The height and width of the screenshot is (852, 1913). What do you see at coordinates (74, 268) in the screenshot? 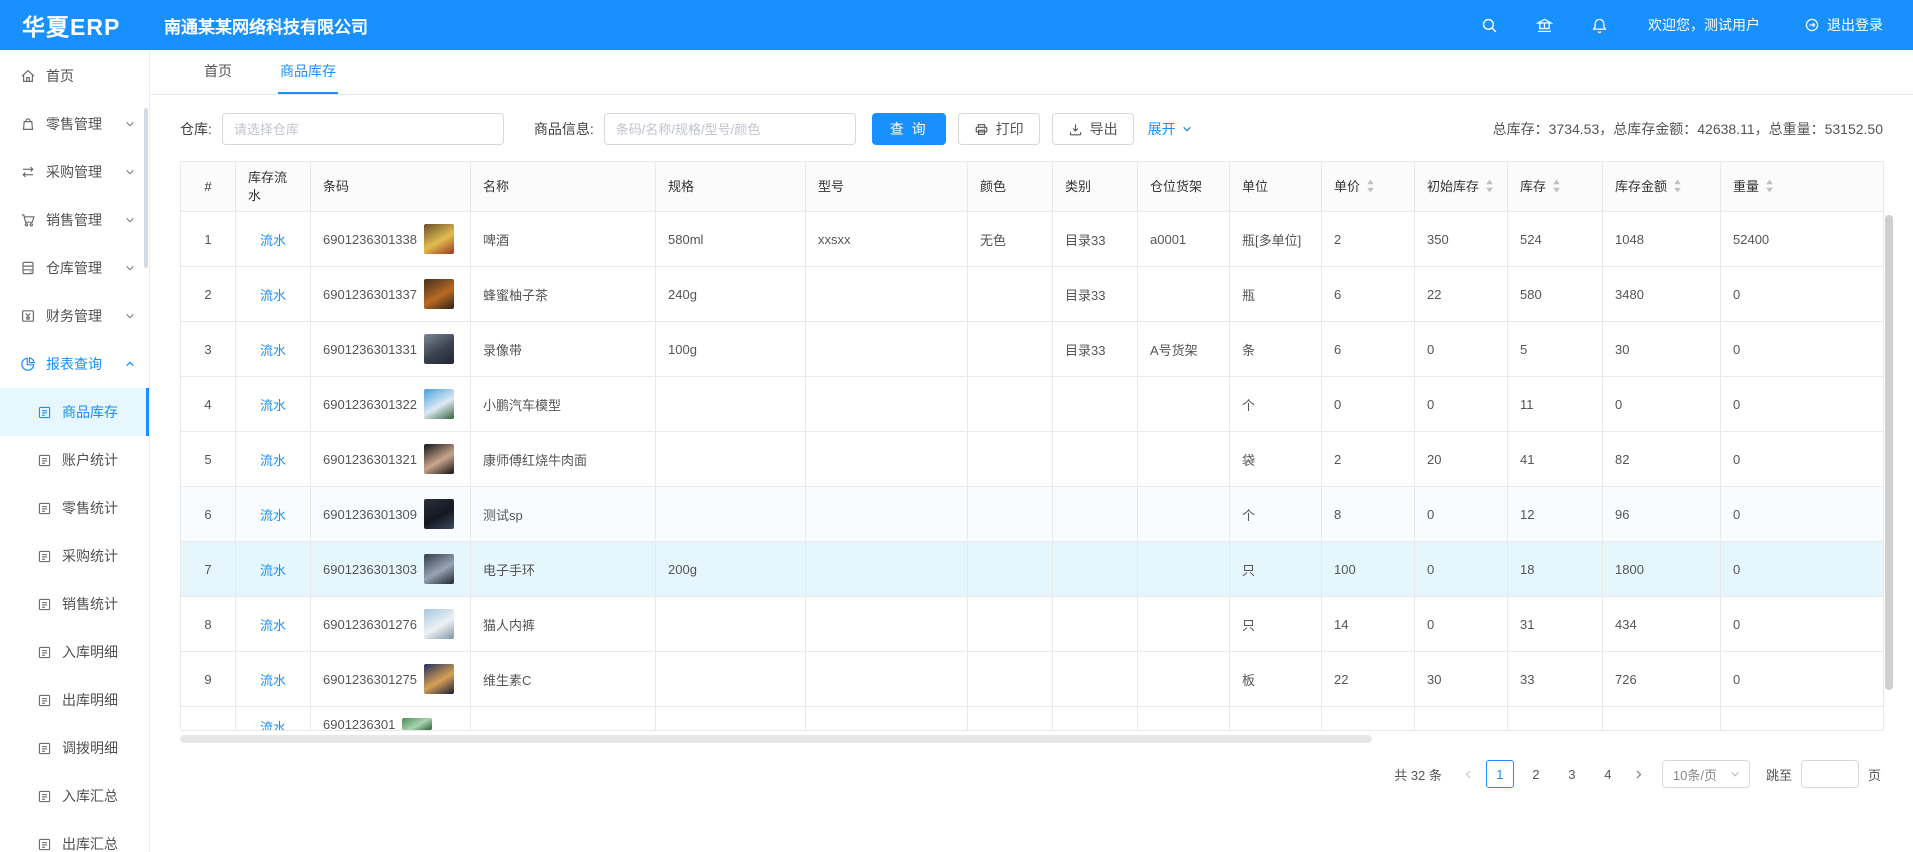
I see `sidebar-item-4: 仓库管理` at bounding box center [74, 268].